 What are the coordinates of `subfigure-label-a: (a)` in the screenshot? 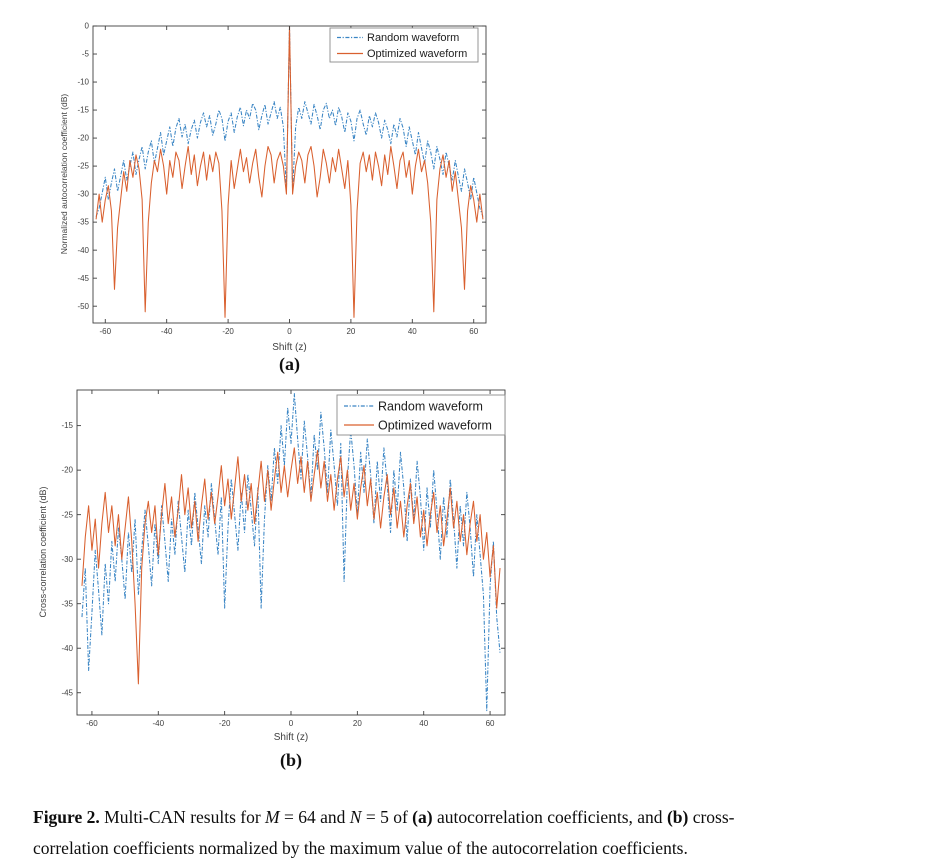 It's located at (289, 364).